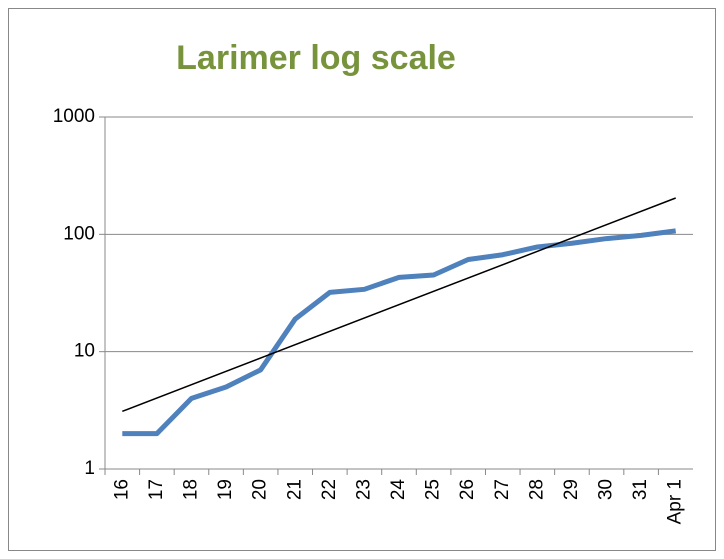 The image size is (724, 559). What do you see at coordinates (433, 489) in the screenshot?
I see `x-tick-label: 25` at bounding box center [433, 489].